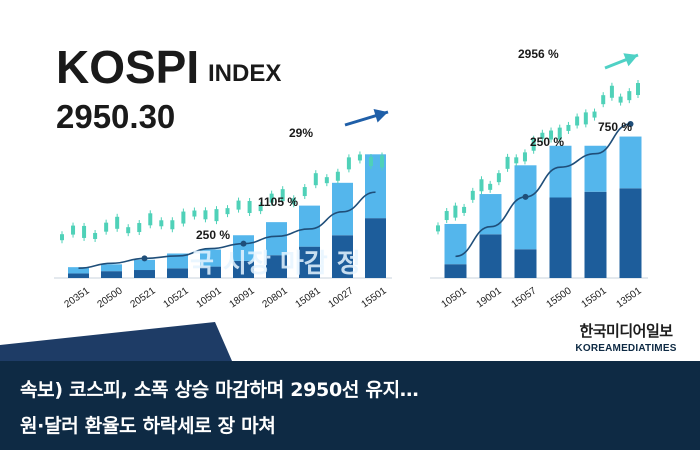  What do you see at coordinates (626, 331) in the screenshot?
I see `brand-name-korean: 한국미디어일보` at bounding box center [626, 331].